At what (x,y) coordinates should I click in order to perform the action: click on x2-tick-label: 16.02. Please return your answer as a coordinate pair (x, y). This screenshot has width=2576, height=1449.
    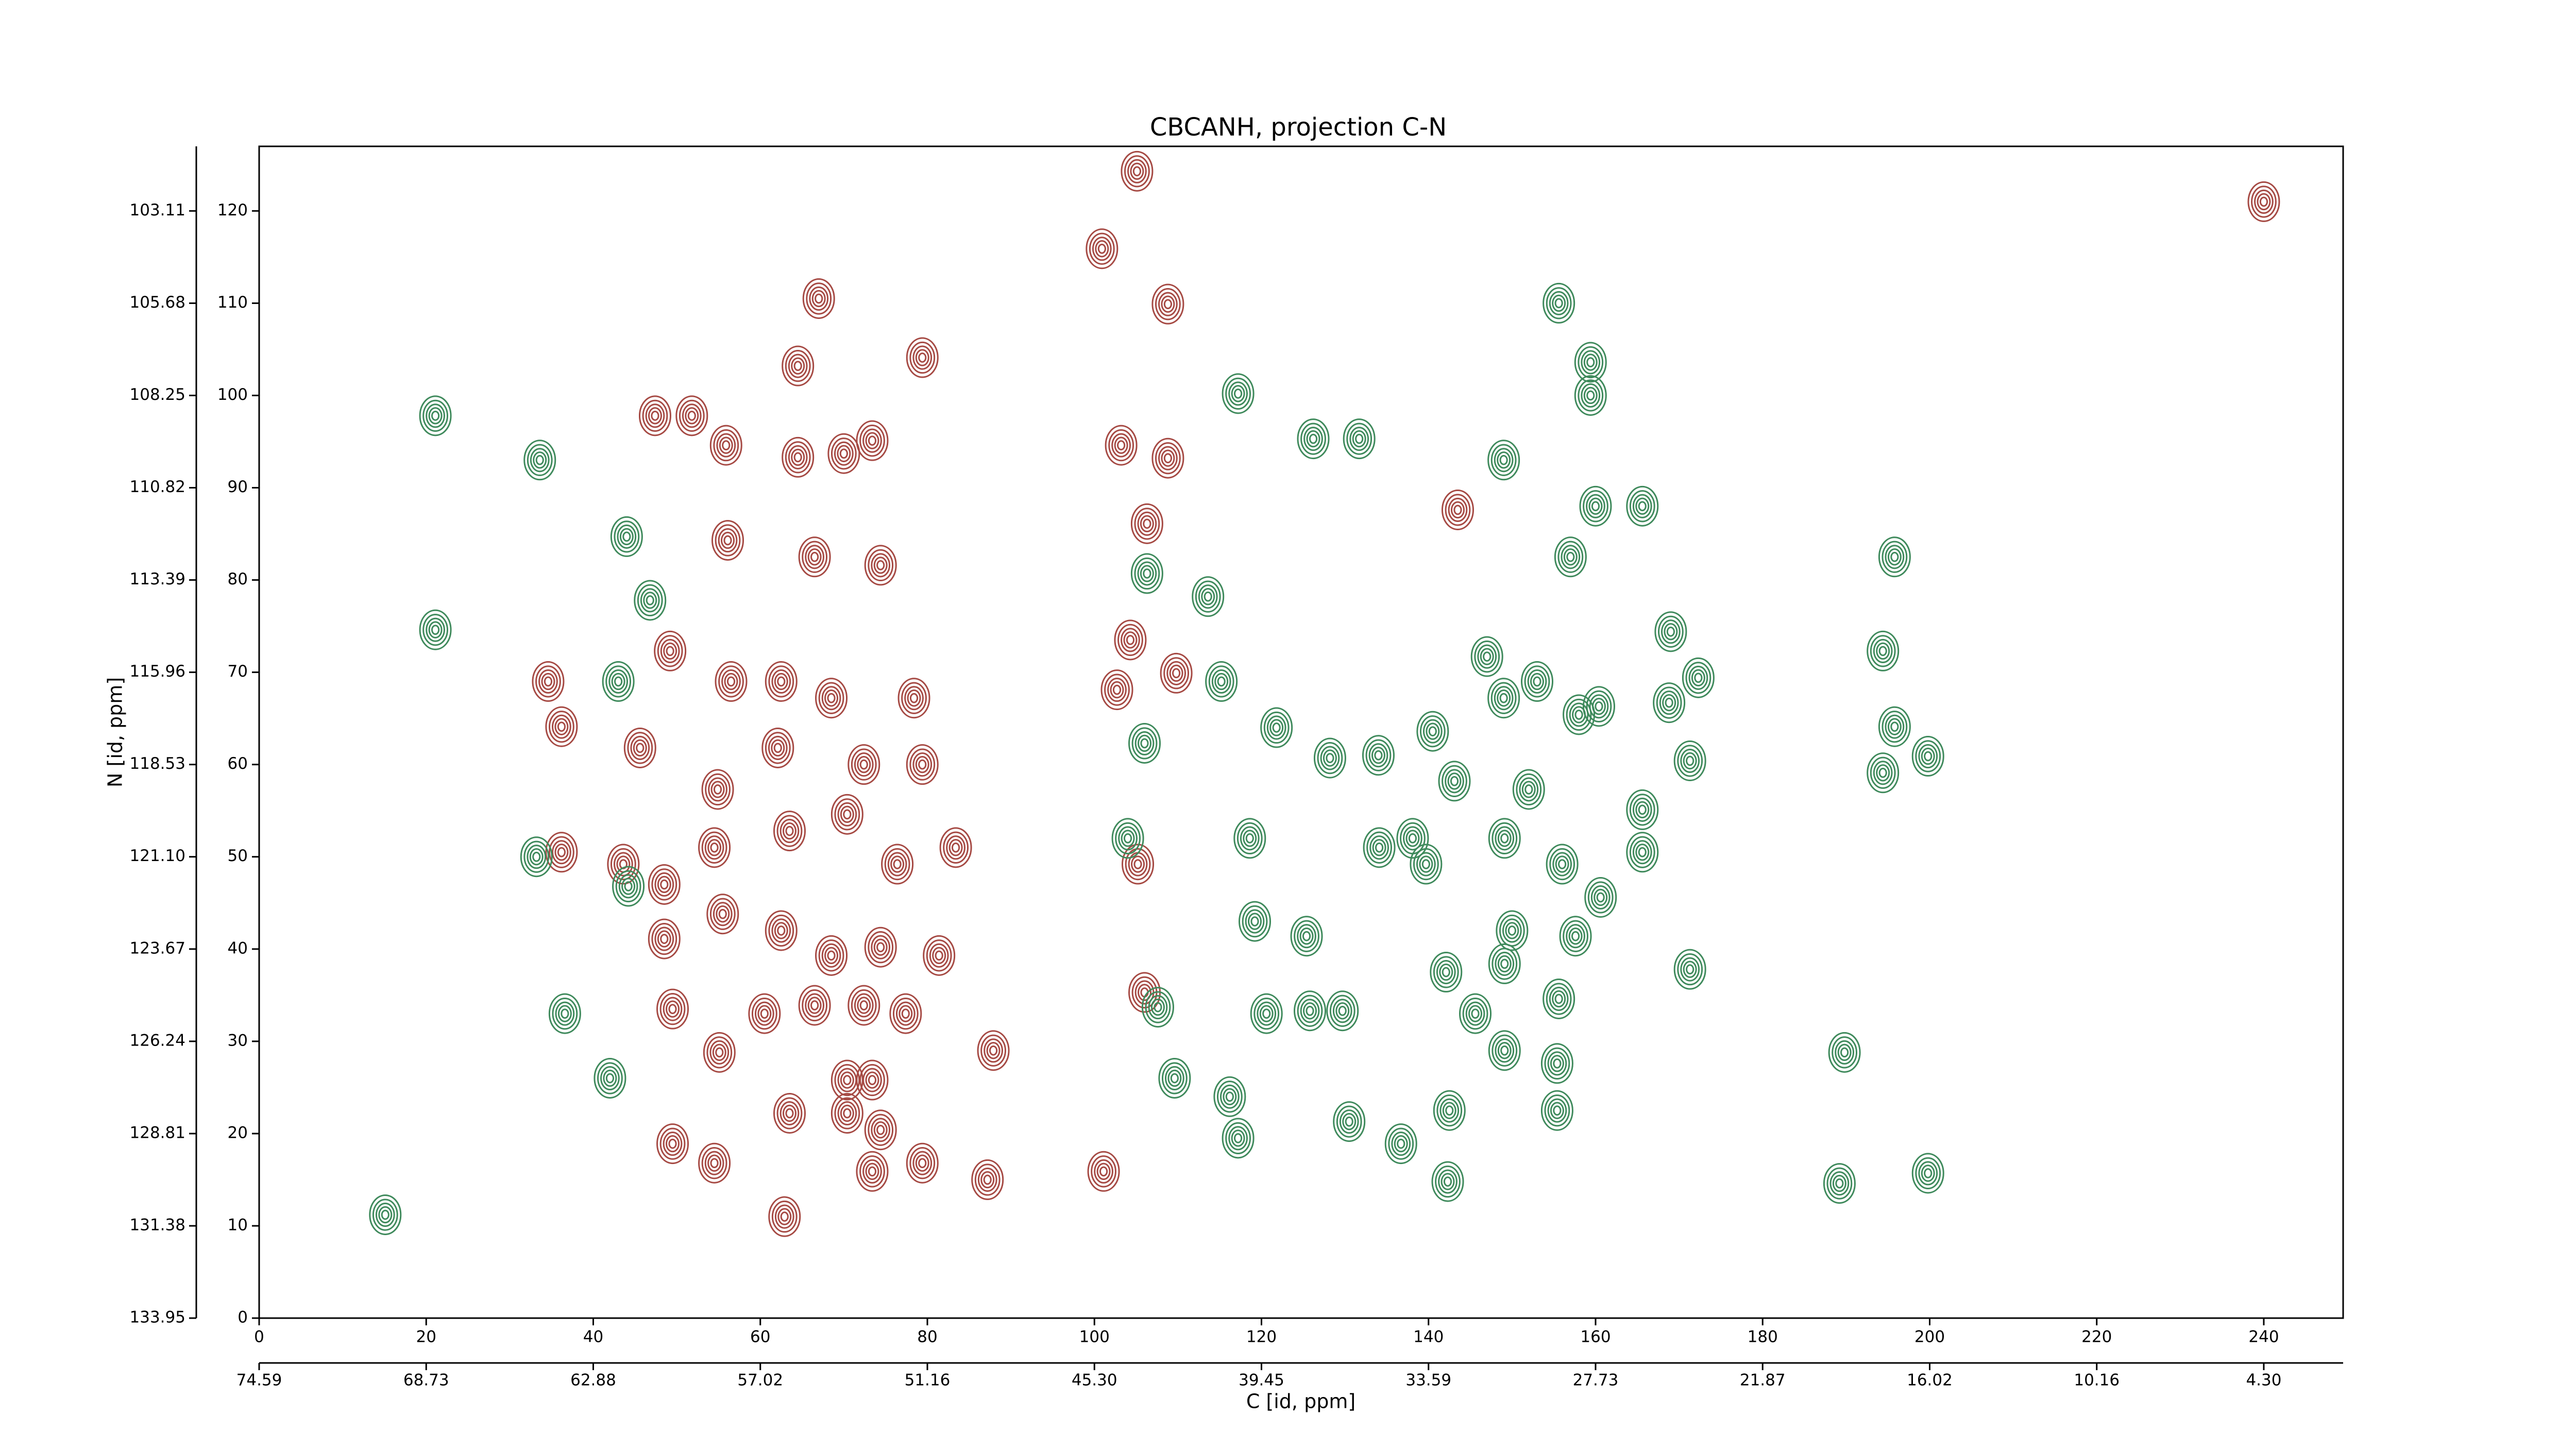
    Looking at the image, I should click on (1930, 1380).